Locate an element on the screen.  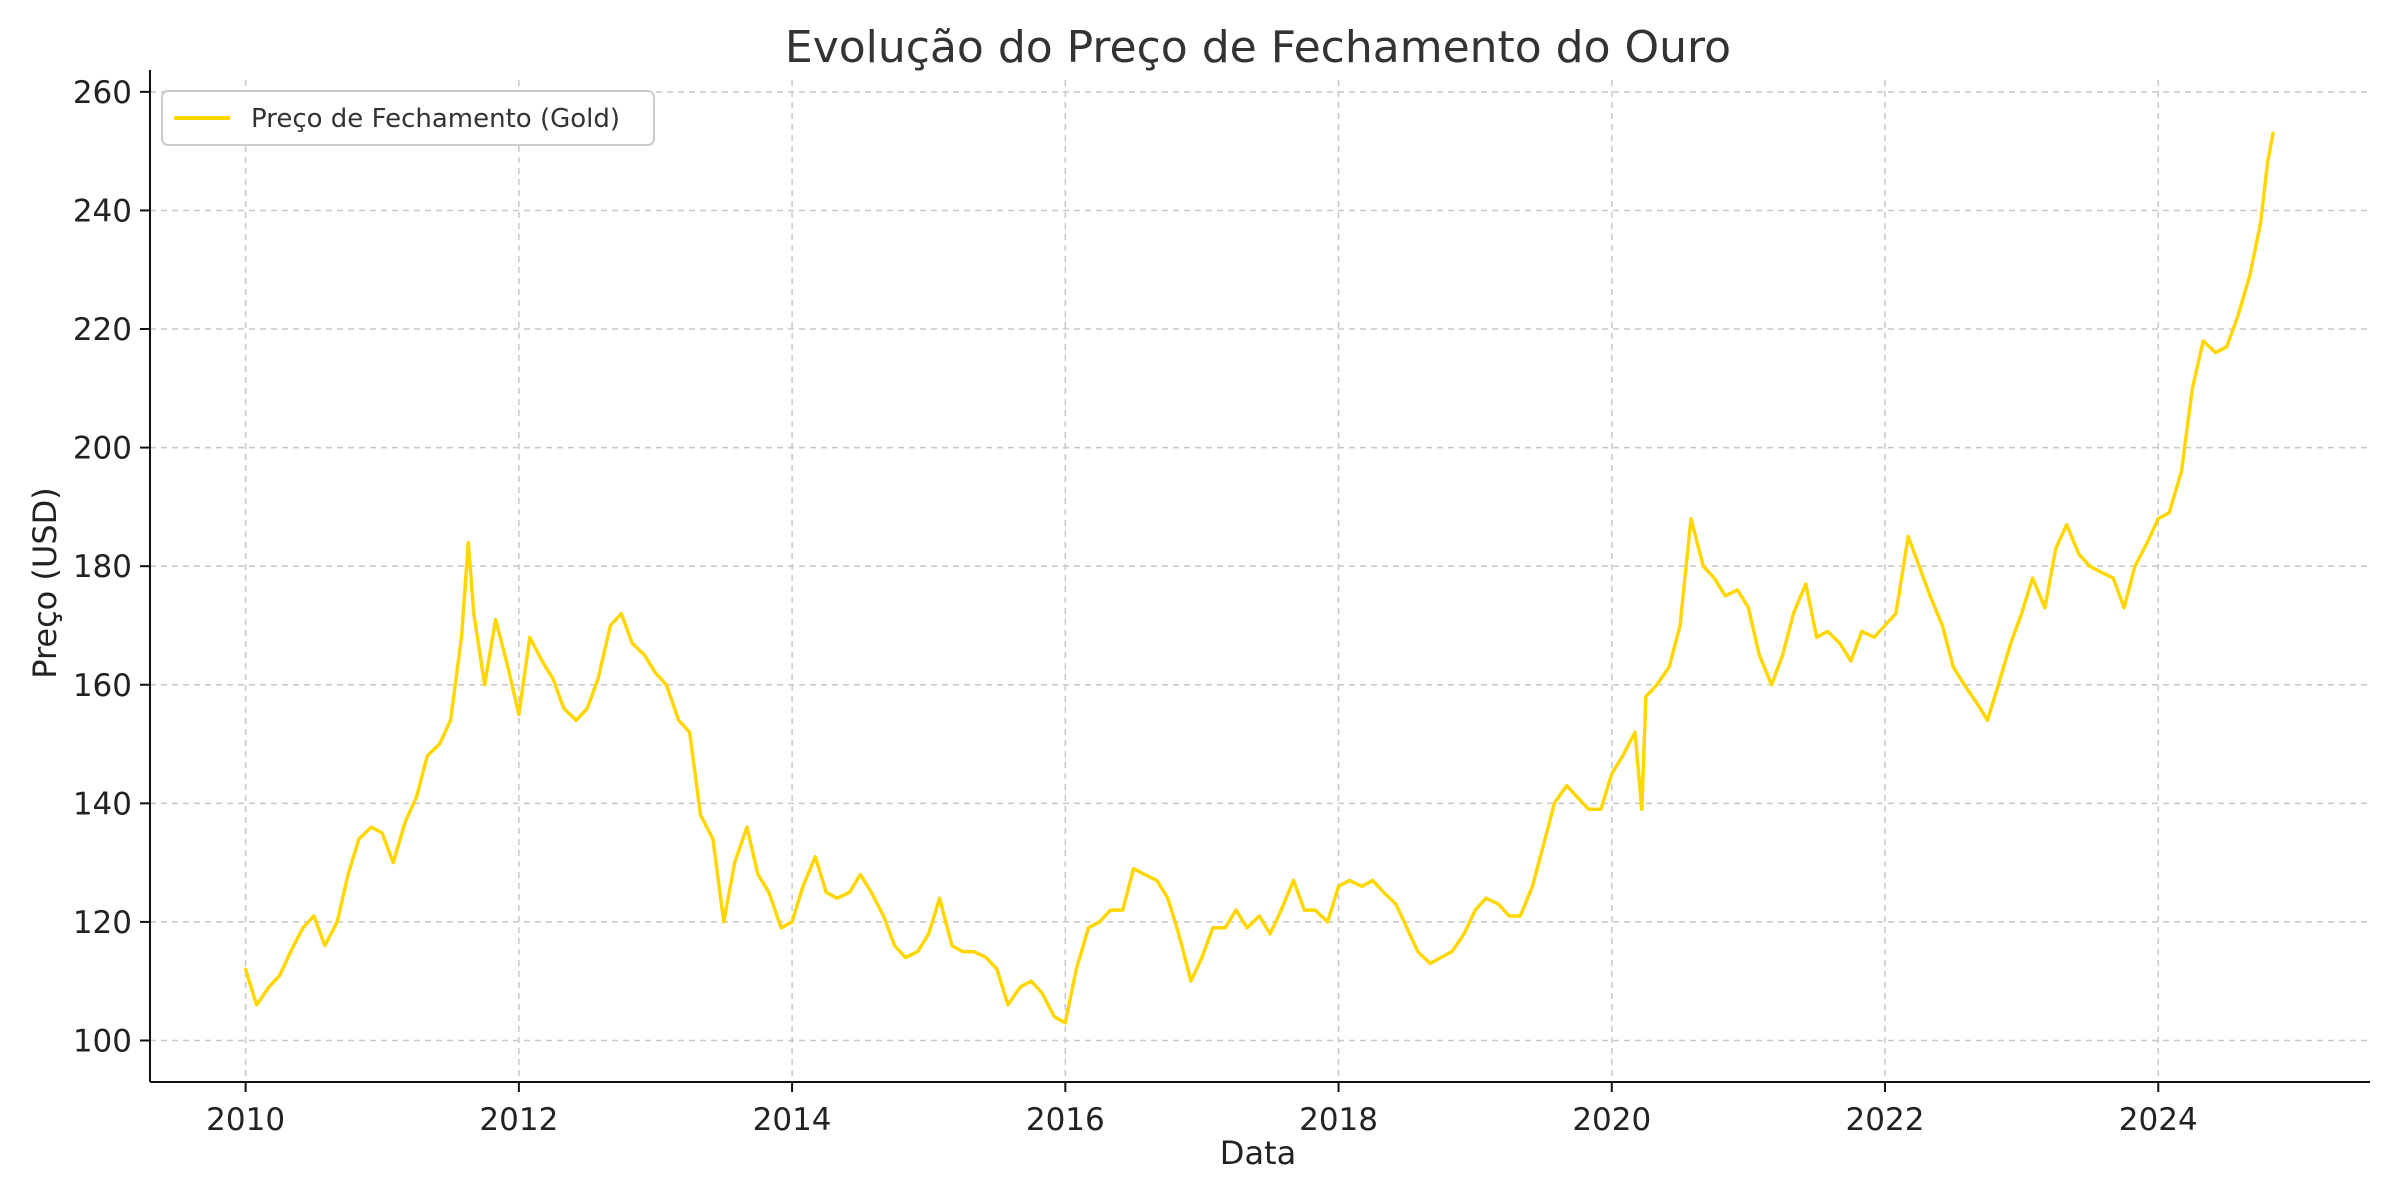
x-tick-label: 2010 is located at coordinates (245, 1120).